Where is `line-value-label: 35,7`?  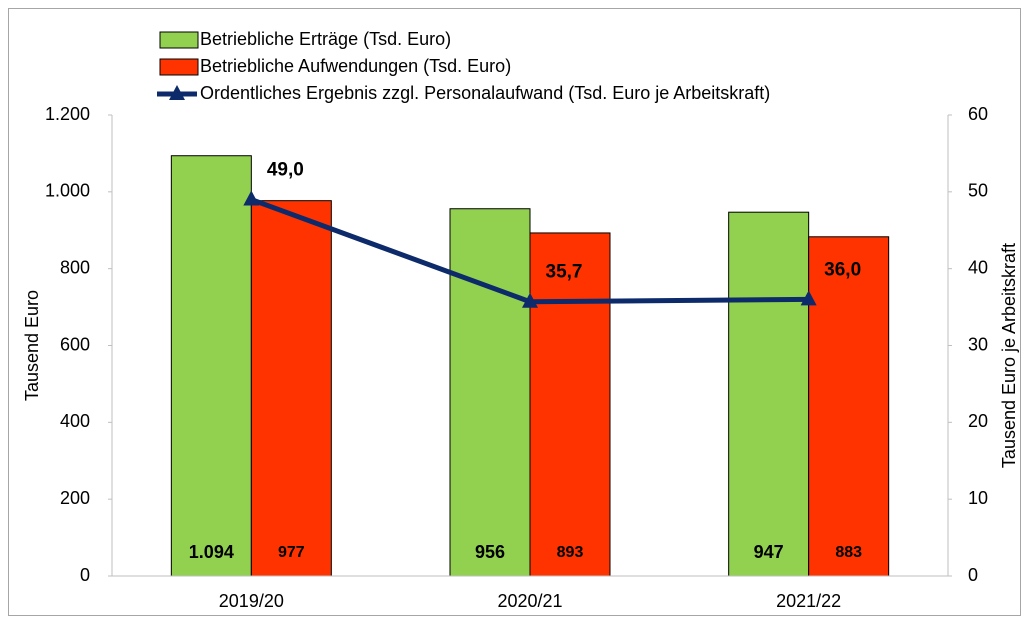 line-value-label: 35,7 is located at coordinates (564, 272).